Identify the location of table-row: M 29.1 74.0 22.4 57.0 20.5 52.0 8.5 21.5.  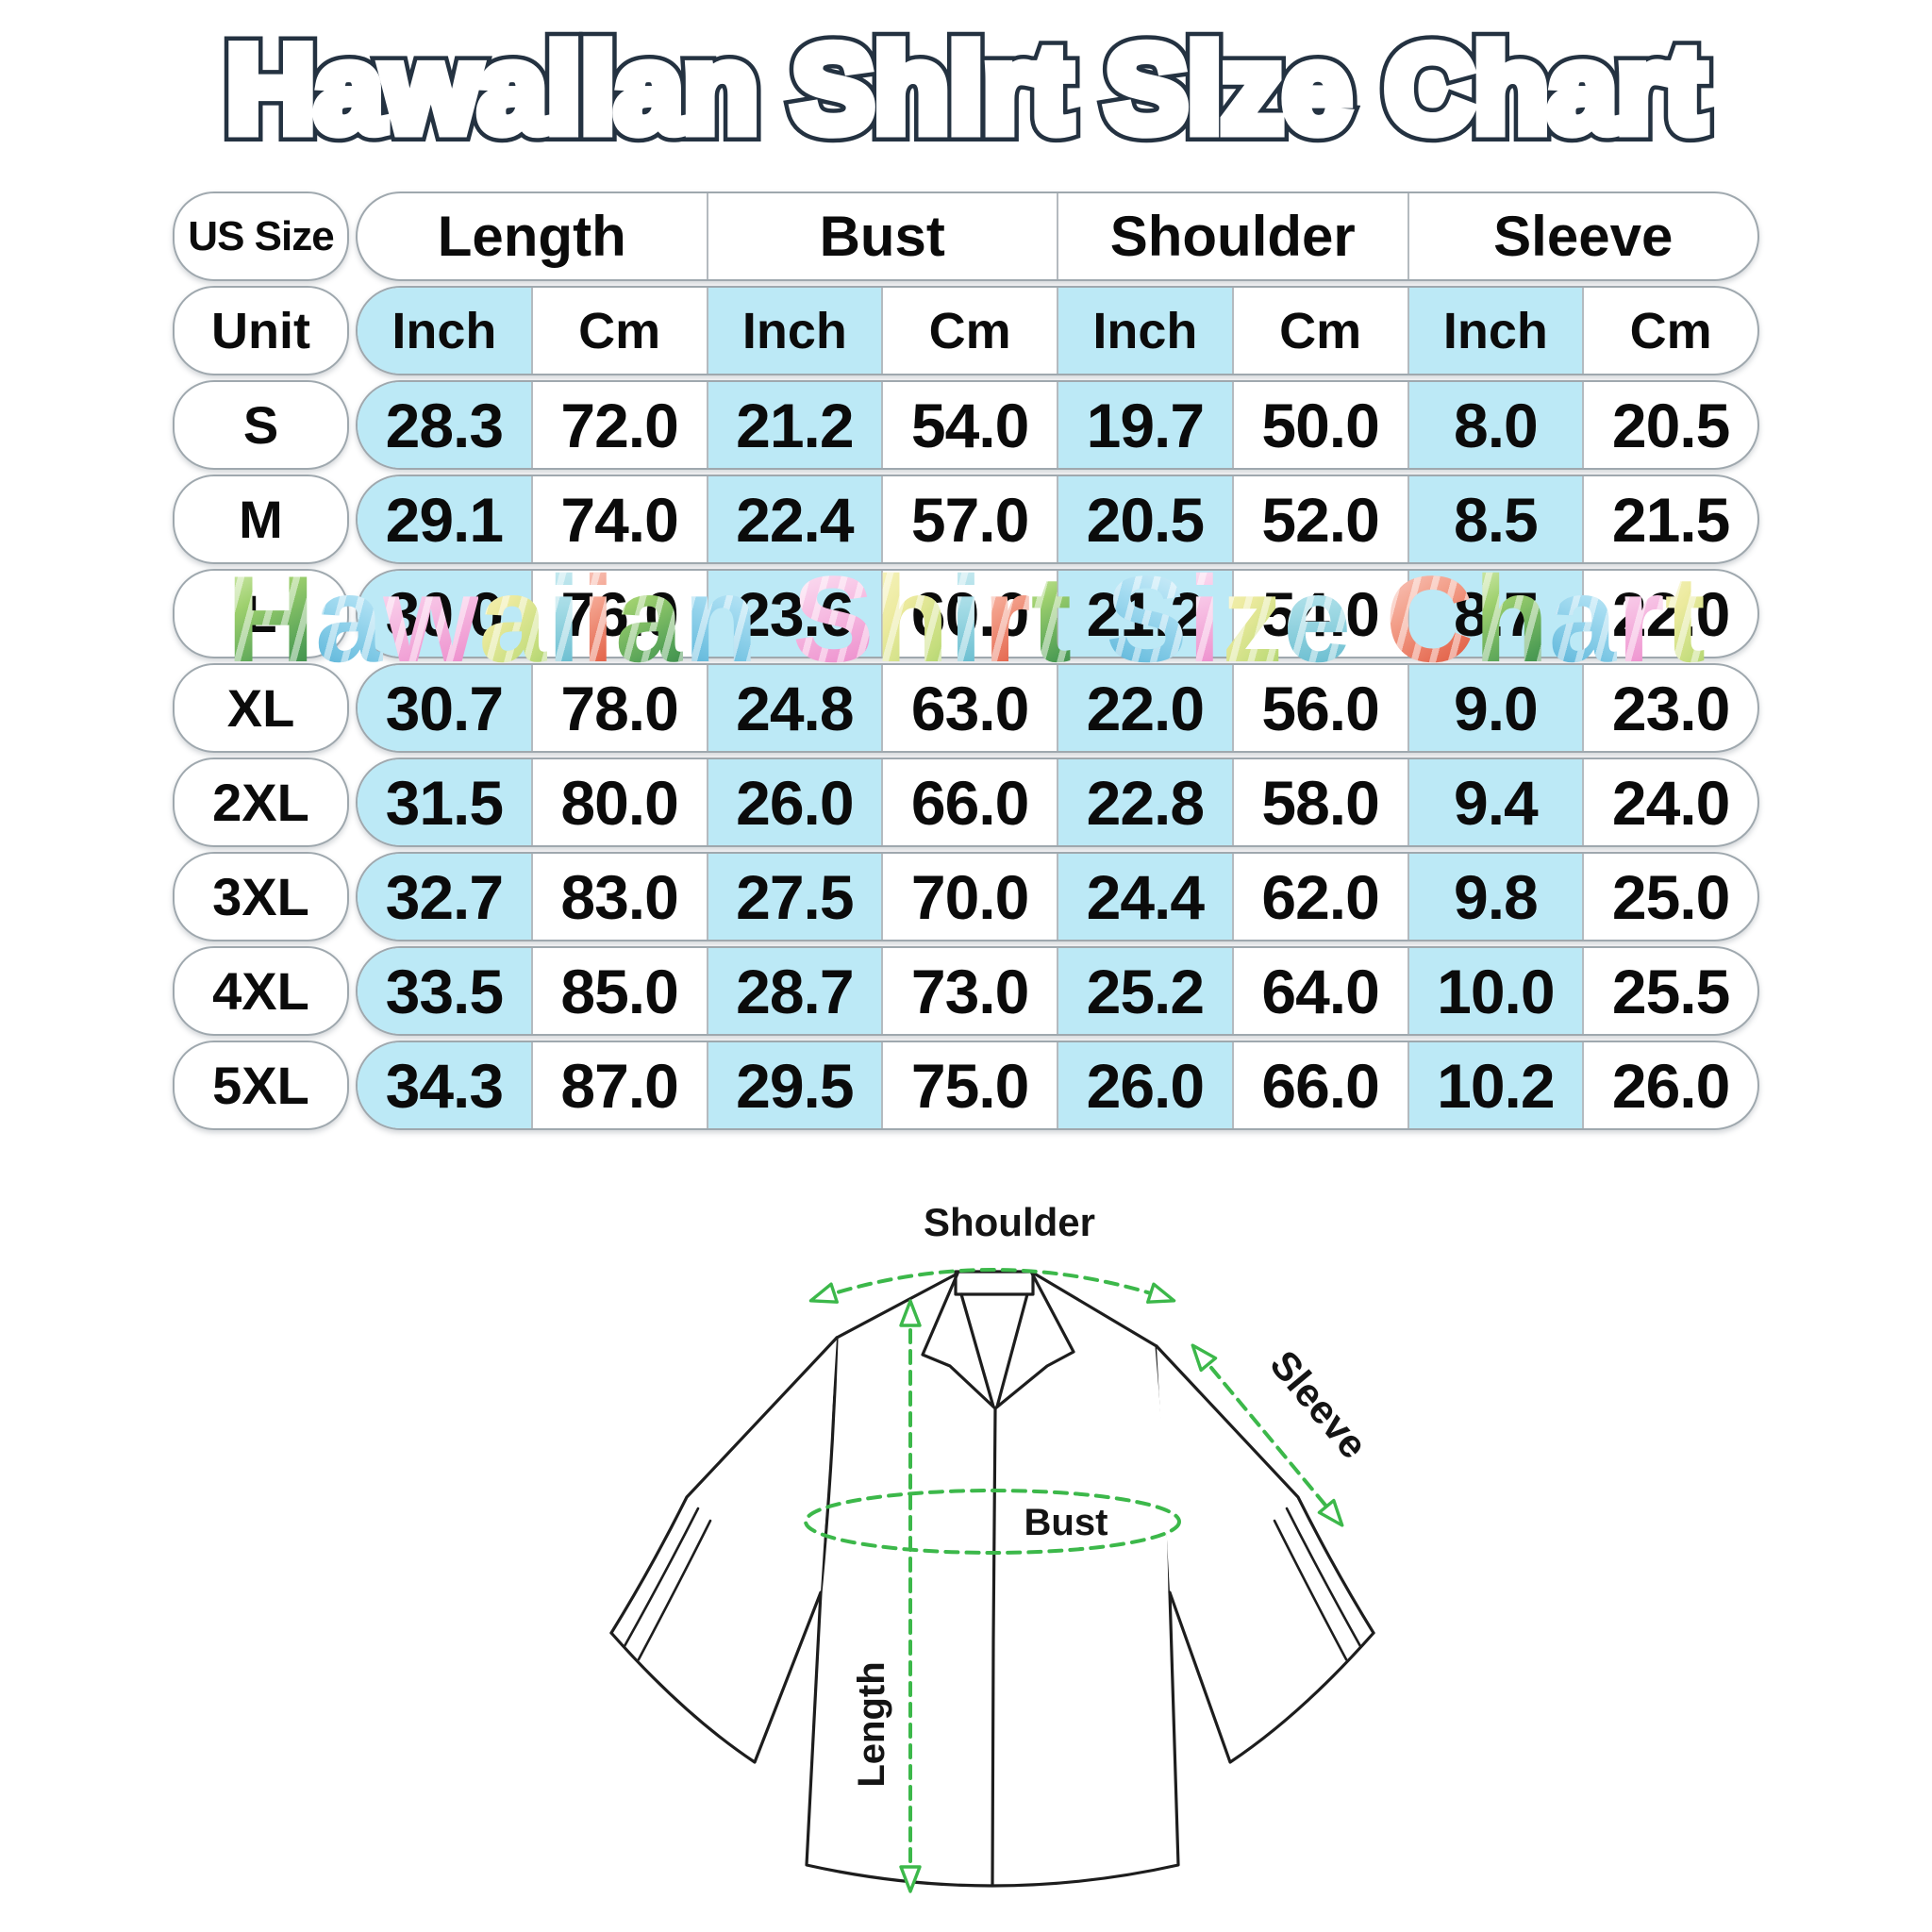
(966, 519).